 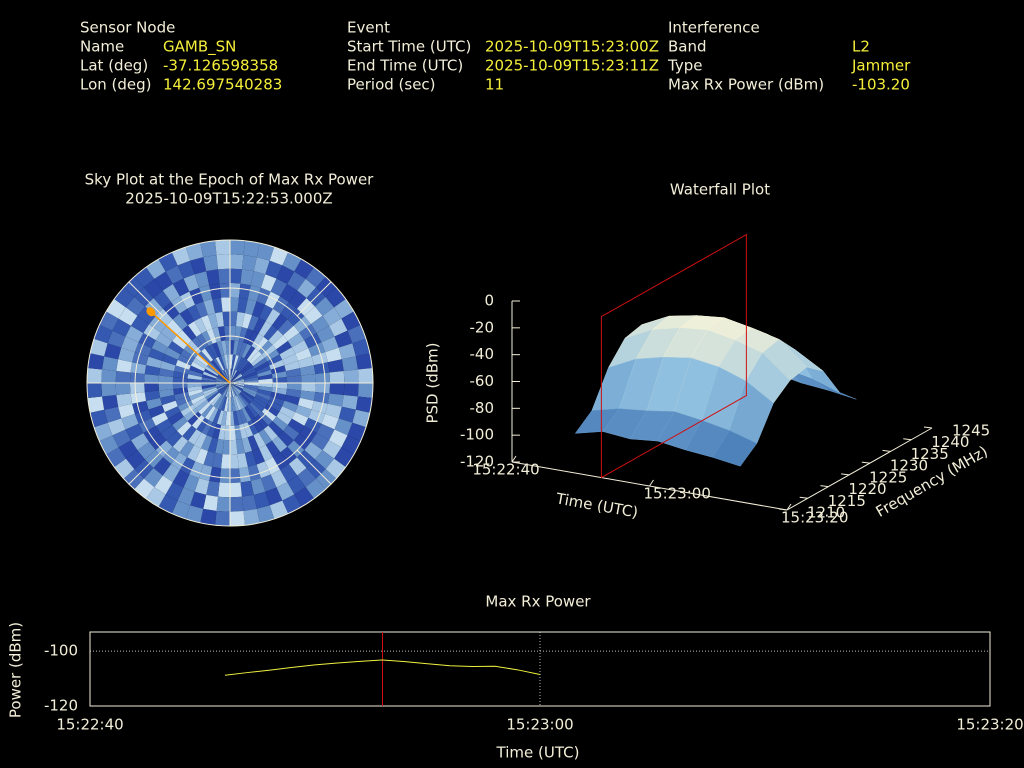 I want to click on field-value: GAMB_SN, so click(x=199, y=47).